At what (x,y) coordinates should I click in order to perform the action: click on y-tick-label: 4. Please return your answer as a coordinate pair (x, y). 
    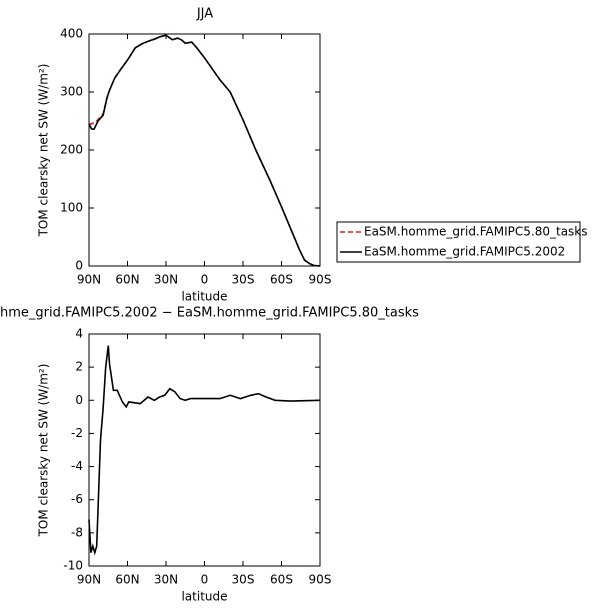
    Looking at the image, I should click on (79, 334).